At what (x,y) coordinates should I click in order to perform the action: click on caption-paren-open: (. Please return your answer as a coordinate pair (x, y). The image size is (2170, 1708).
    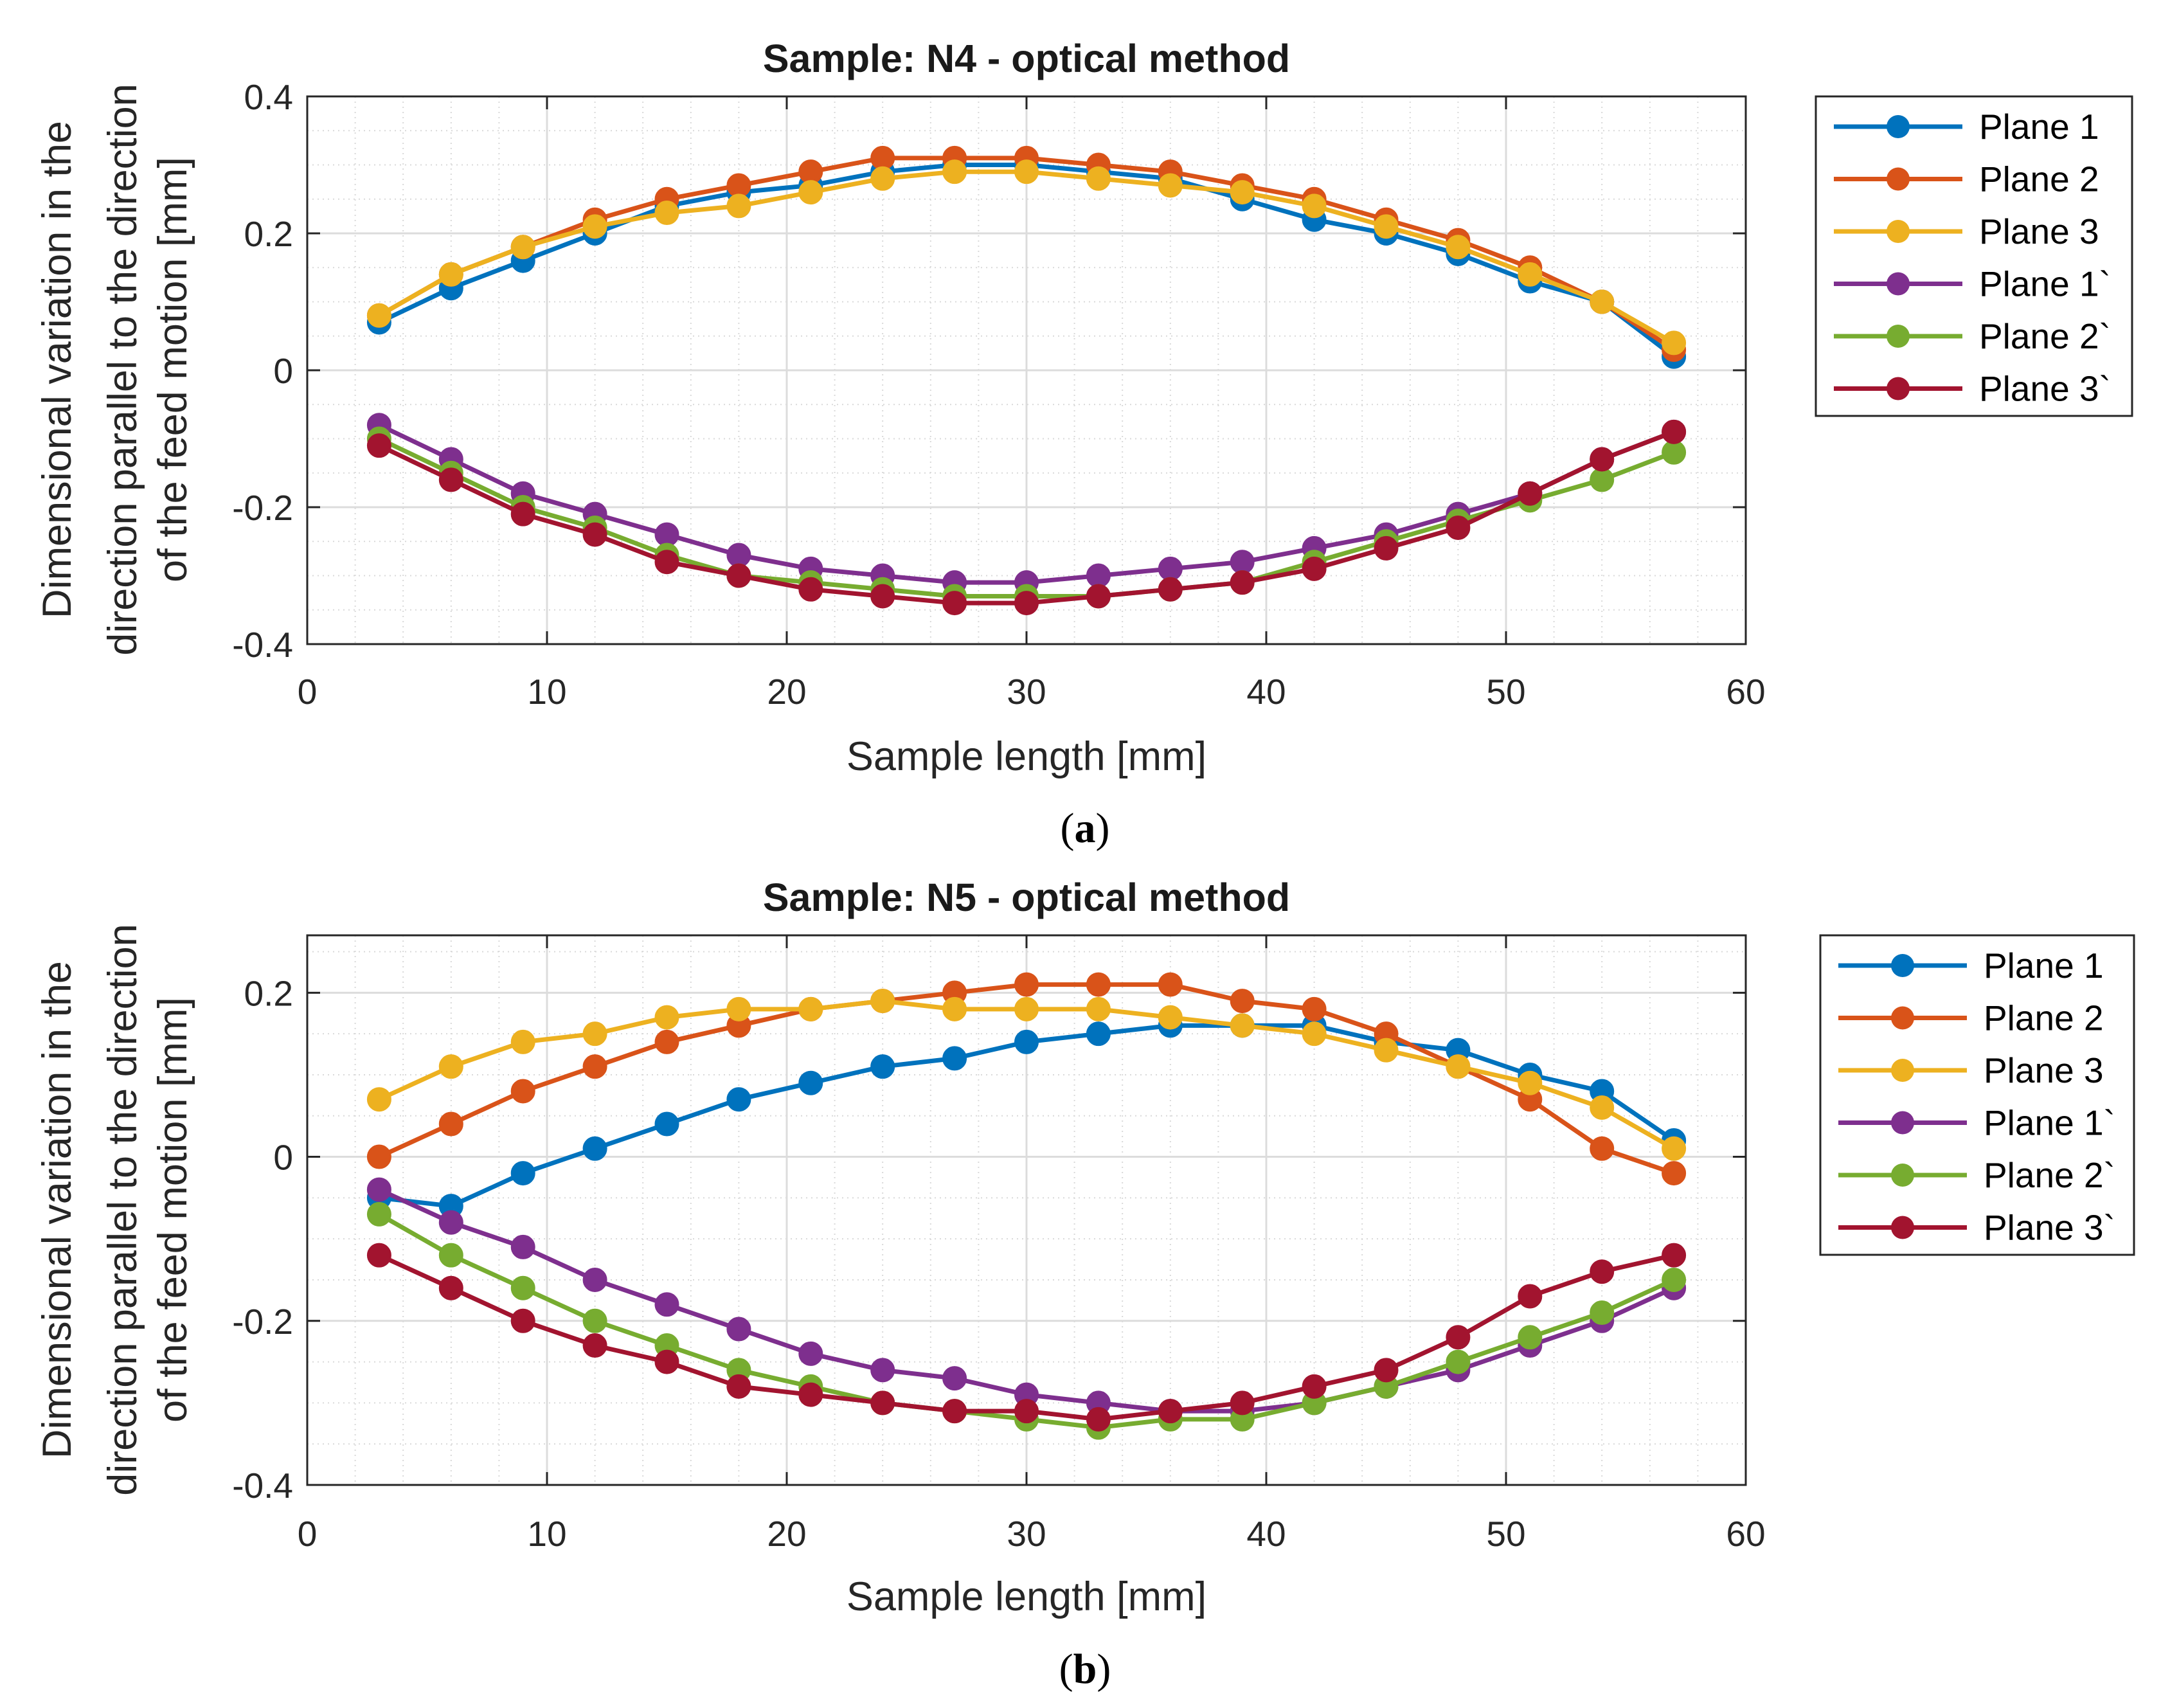
    Looking at the image, I should click on (1068, 829).